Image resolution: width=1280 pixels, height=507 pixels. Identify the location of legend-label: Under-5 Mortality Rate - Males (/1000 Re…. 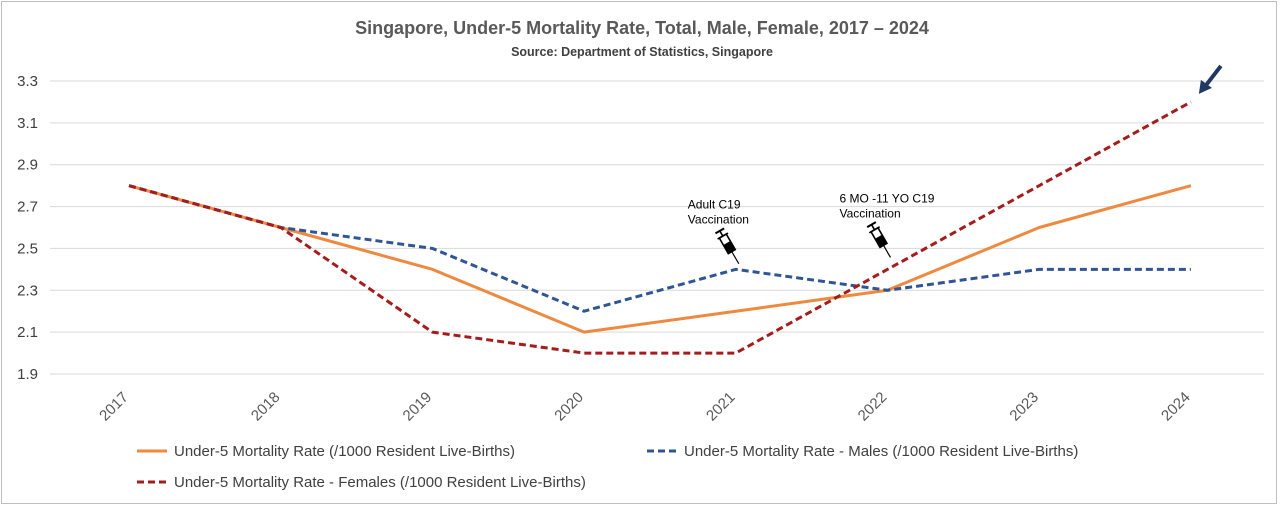
(881, 451).